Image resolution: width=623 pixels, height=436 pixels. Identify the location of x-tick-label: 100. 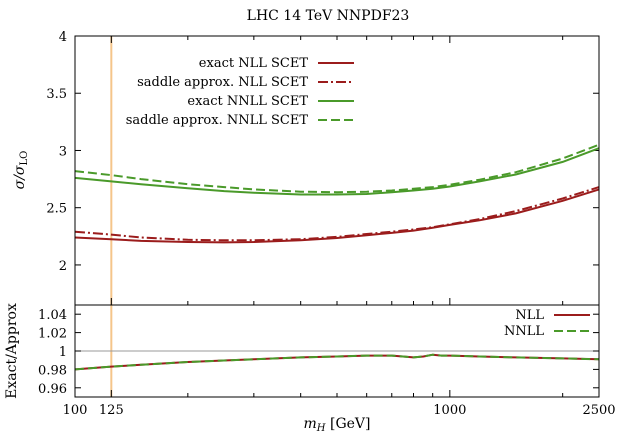
(75, 410).